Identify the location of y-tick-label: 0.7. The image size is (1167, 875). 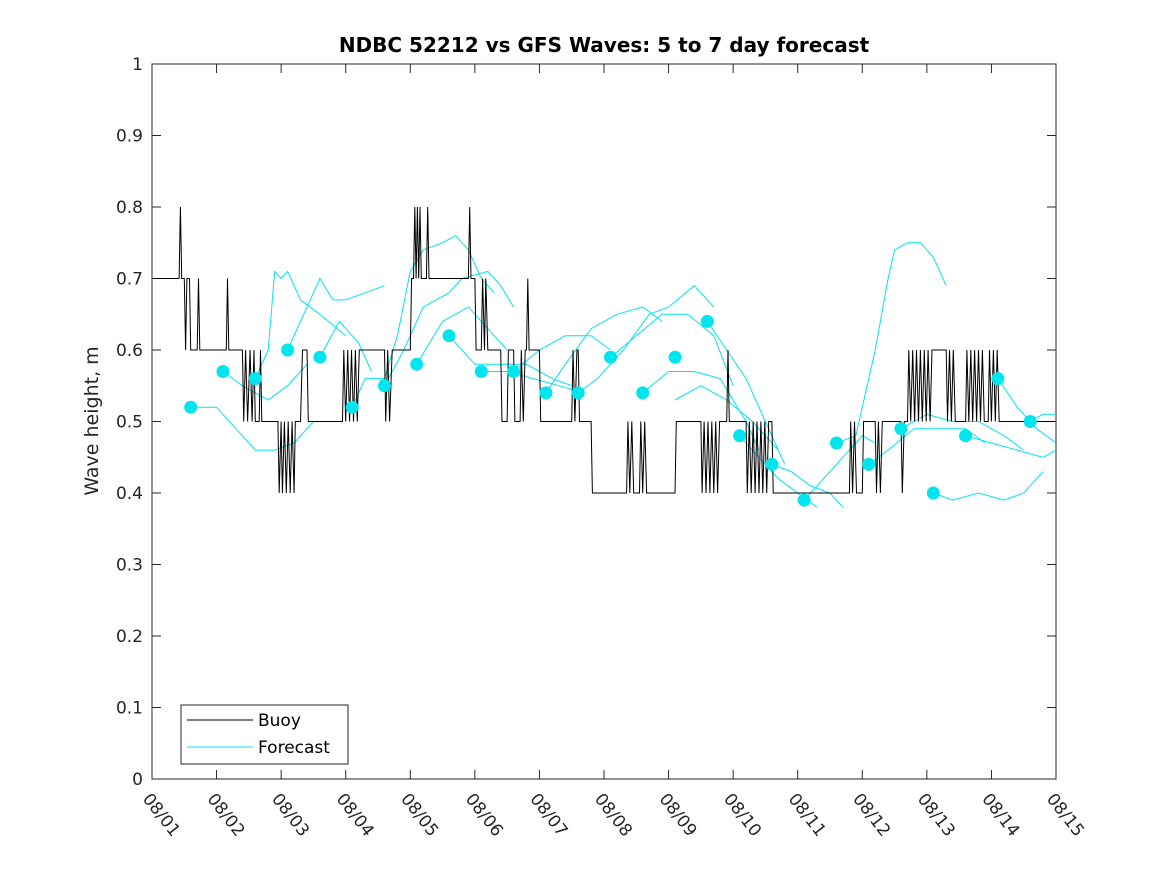
(129, 280).